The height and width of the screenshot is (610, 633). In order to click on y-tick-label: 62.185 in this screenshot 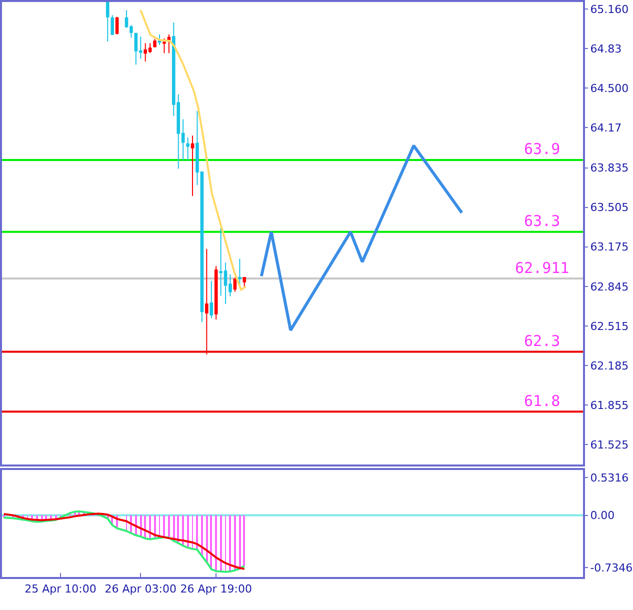, I will do `click(609, 365)`.